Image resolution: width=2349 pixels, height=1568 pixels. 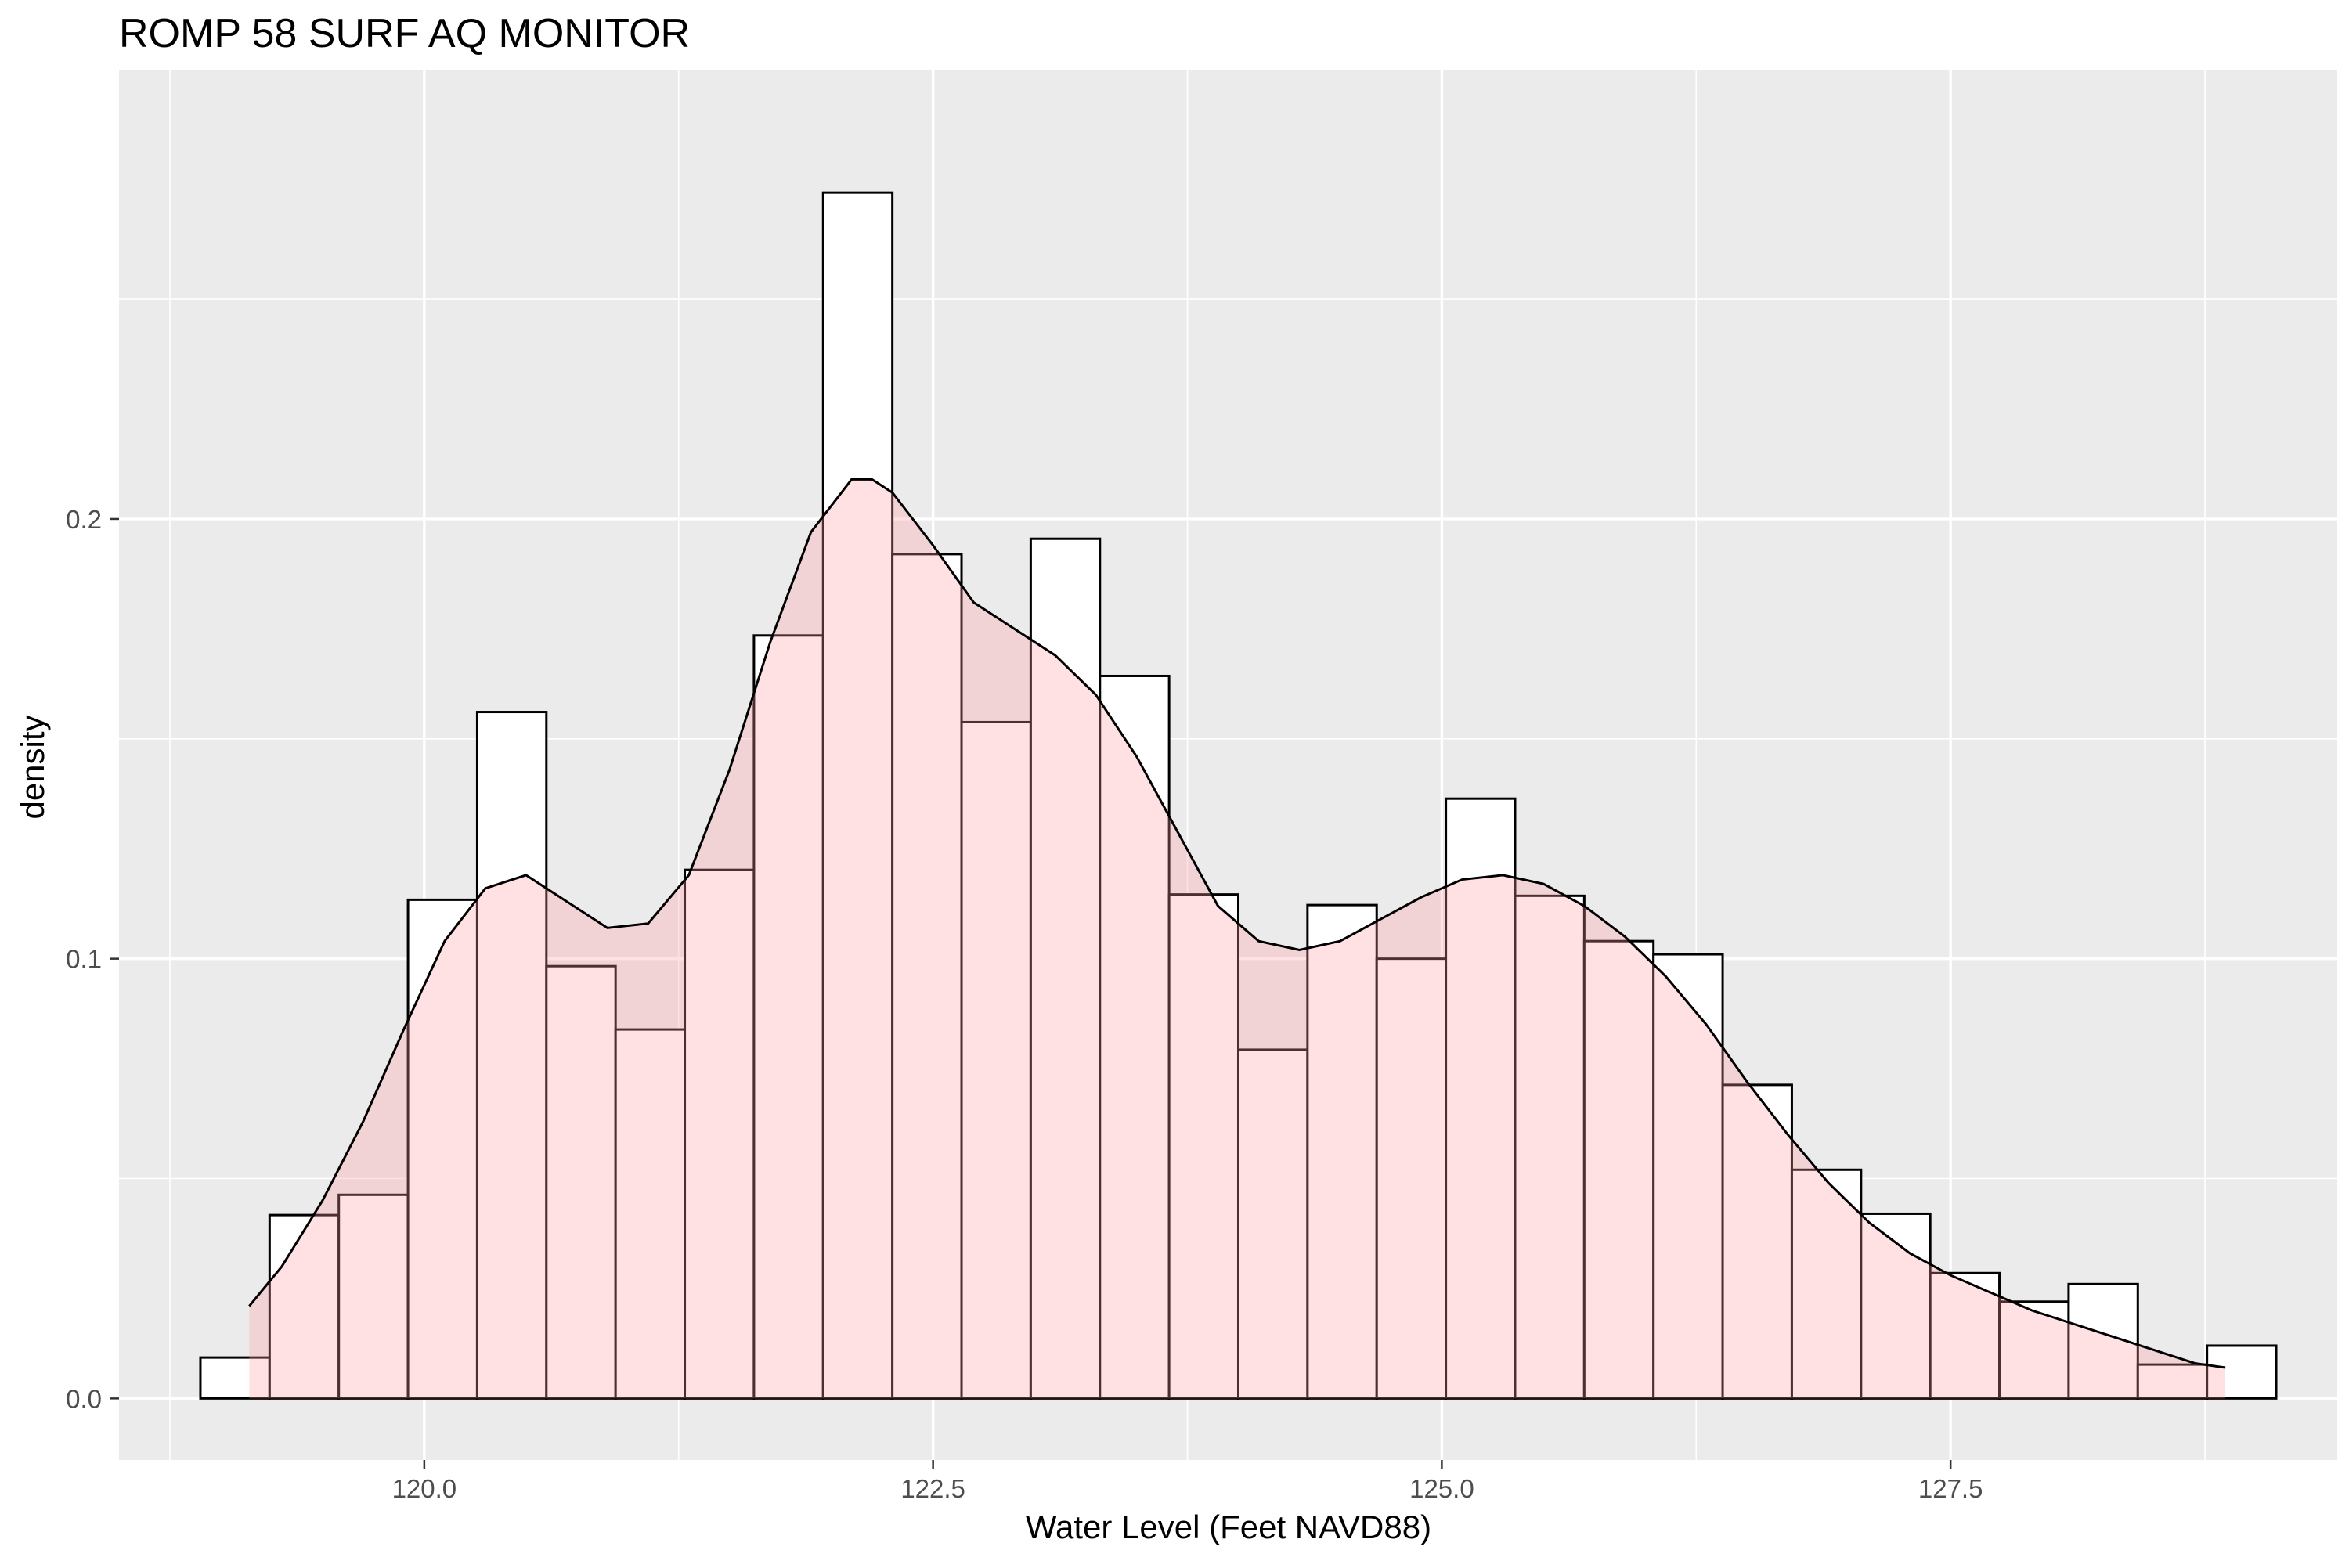 I want to click on x-tick-label: 125.0, so click(x=1441, y=1488).